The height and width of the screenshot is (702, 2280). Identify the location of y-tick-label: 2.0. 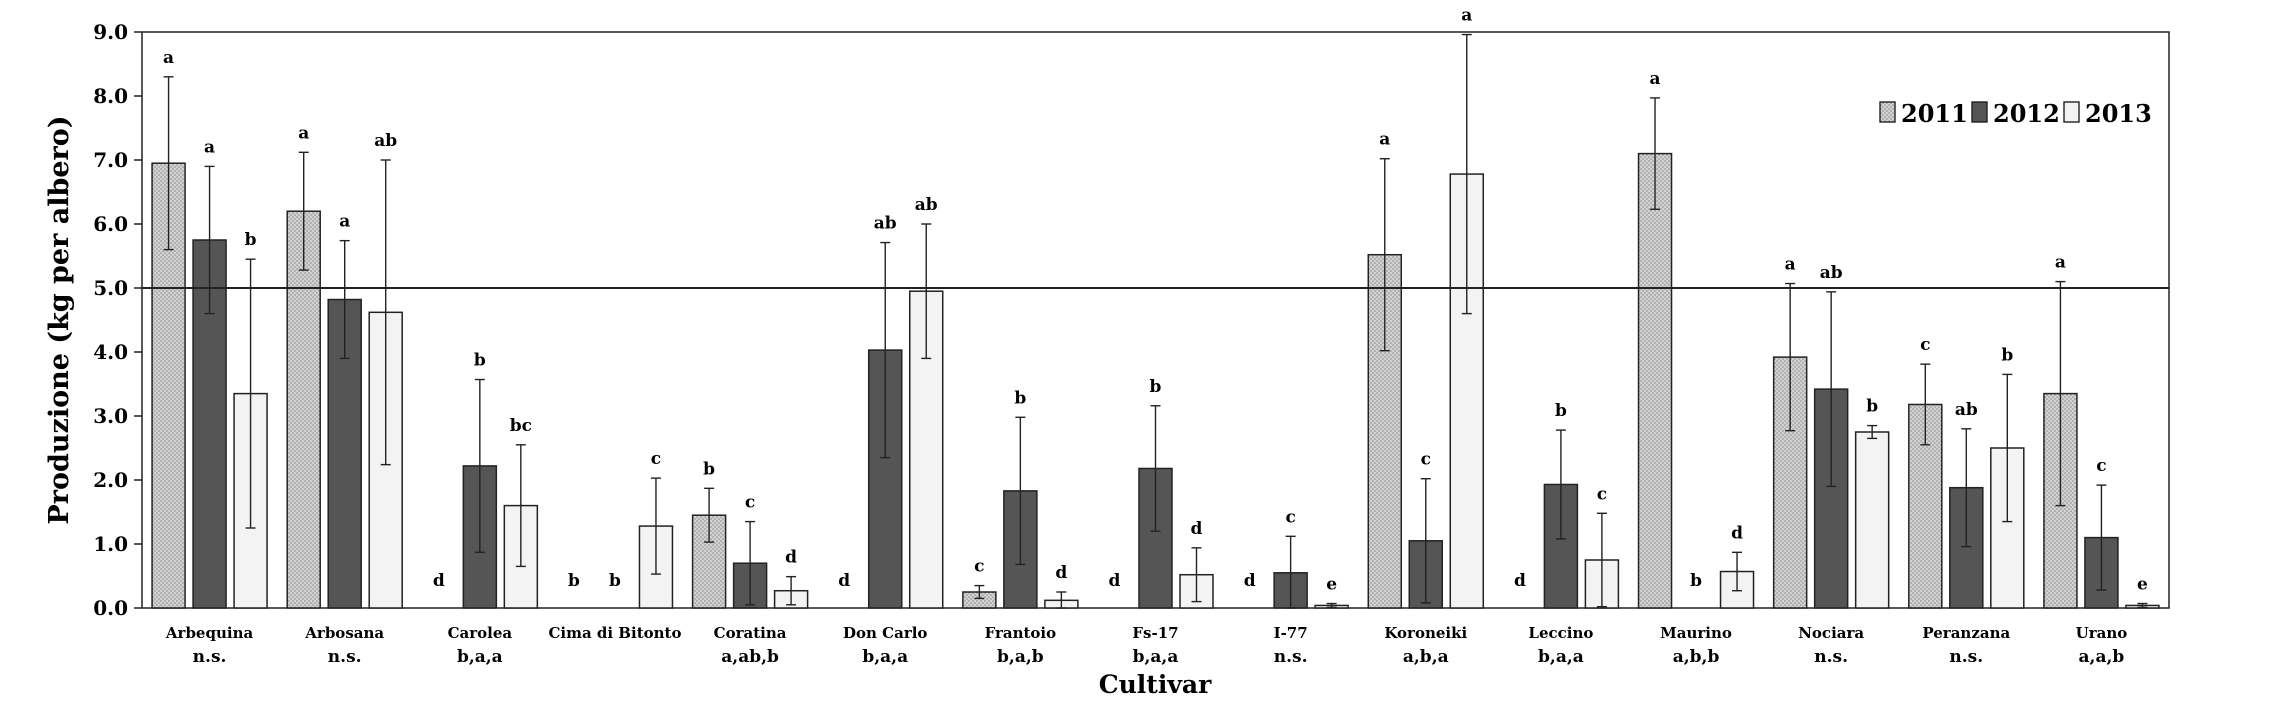
(110, 480).